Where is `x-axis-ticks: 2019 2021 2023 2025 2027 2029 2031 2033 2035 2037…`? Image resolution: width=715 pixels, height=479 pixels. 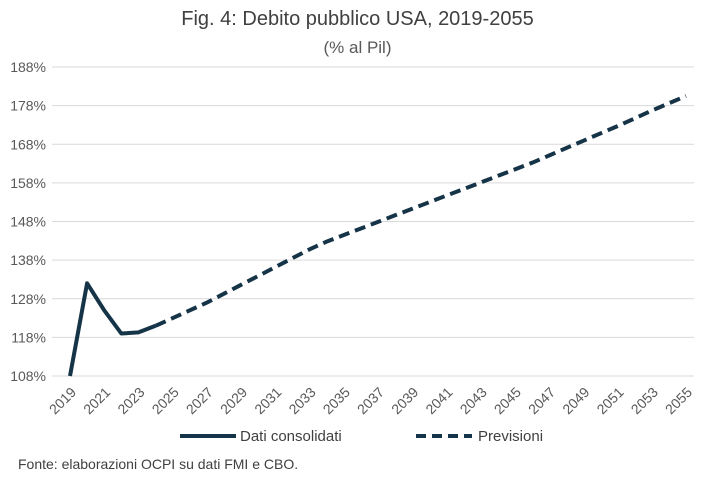 x-axis-ticks: 2019 2021 2023 2025 2027 2029 2031 2033 2035 2037… is located at coordinates (370, 400).